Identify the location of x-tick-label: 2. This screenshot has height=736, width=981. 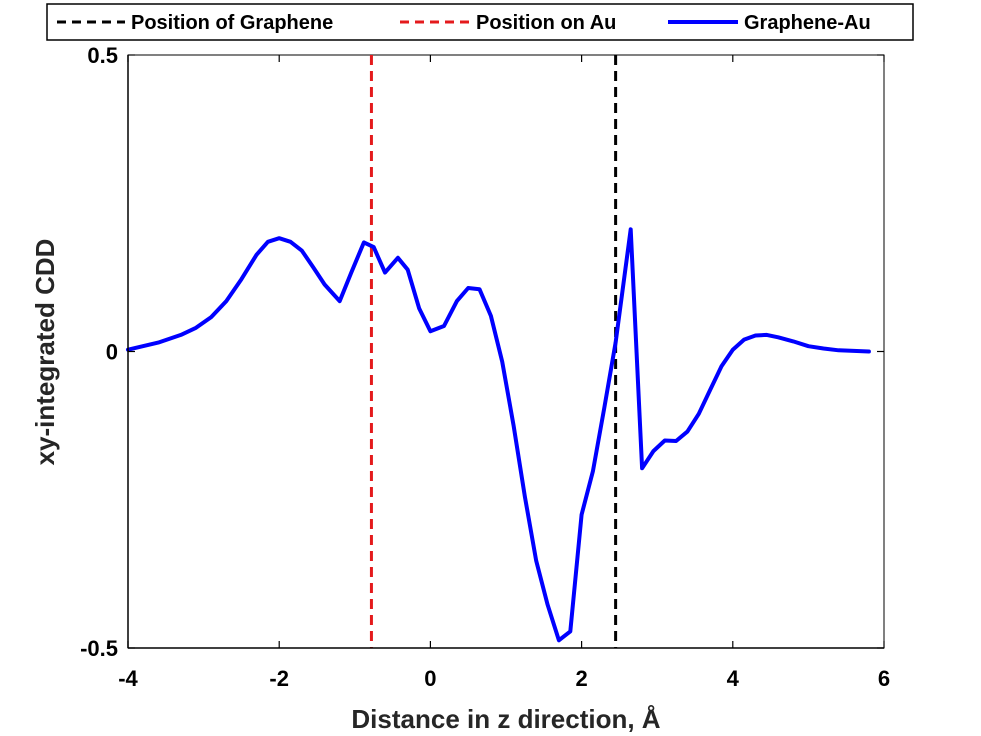
(581, 678).